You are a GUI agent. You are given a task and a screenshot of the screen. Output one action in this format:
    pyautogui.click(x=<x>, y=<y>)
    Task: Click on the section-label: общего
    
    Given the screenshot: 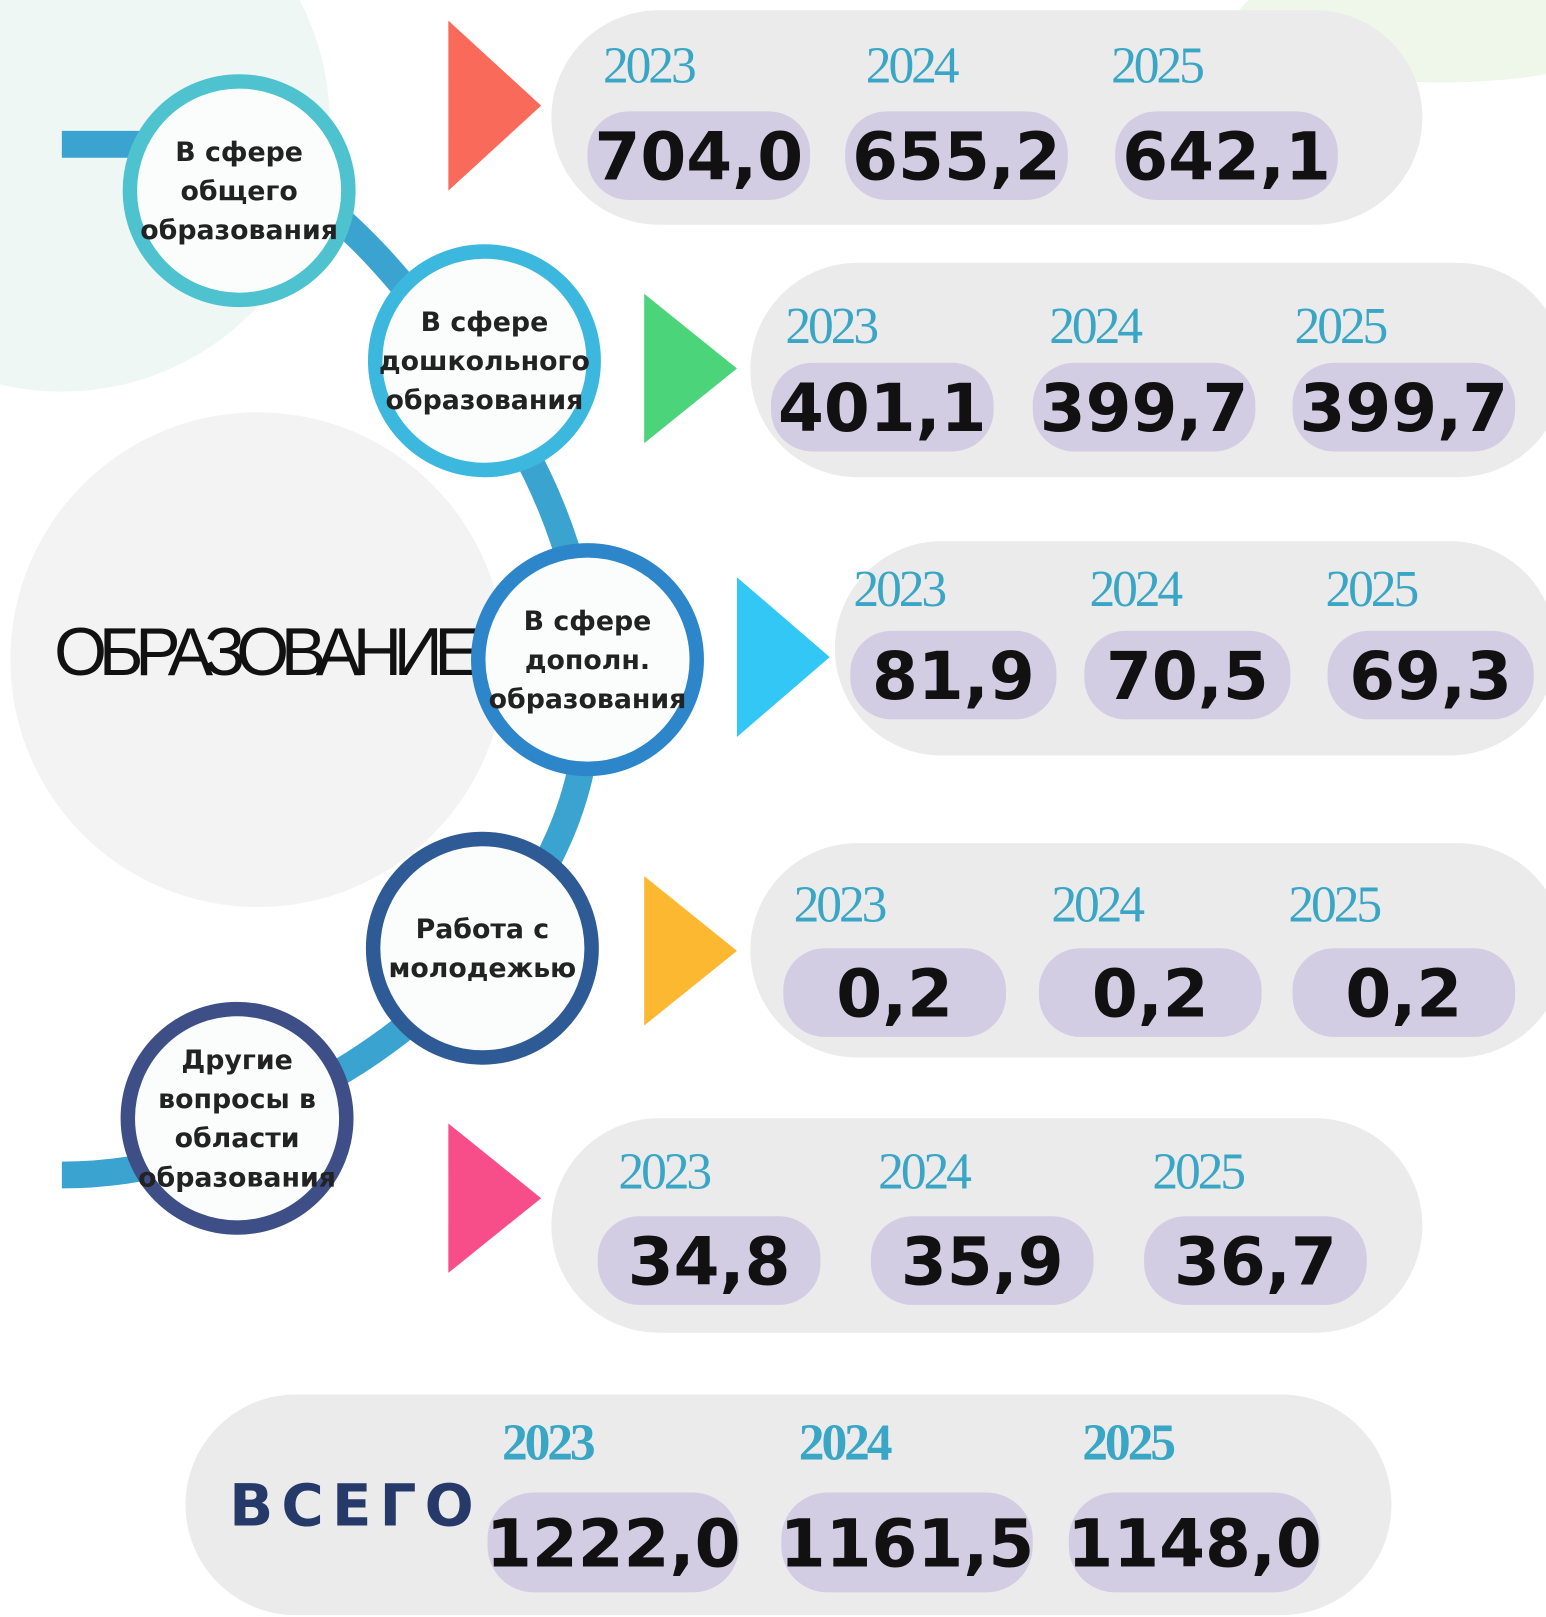 What is the action you would take?
    pyautogui.click(x=238, y=191)
    